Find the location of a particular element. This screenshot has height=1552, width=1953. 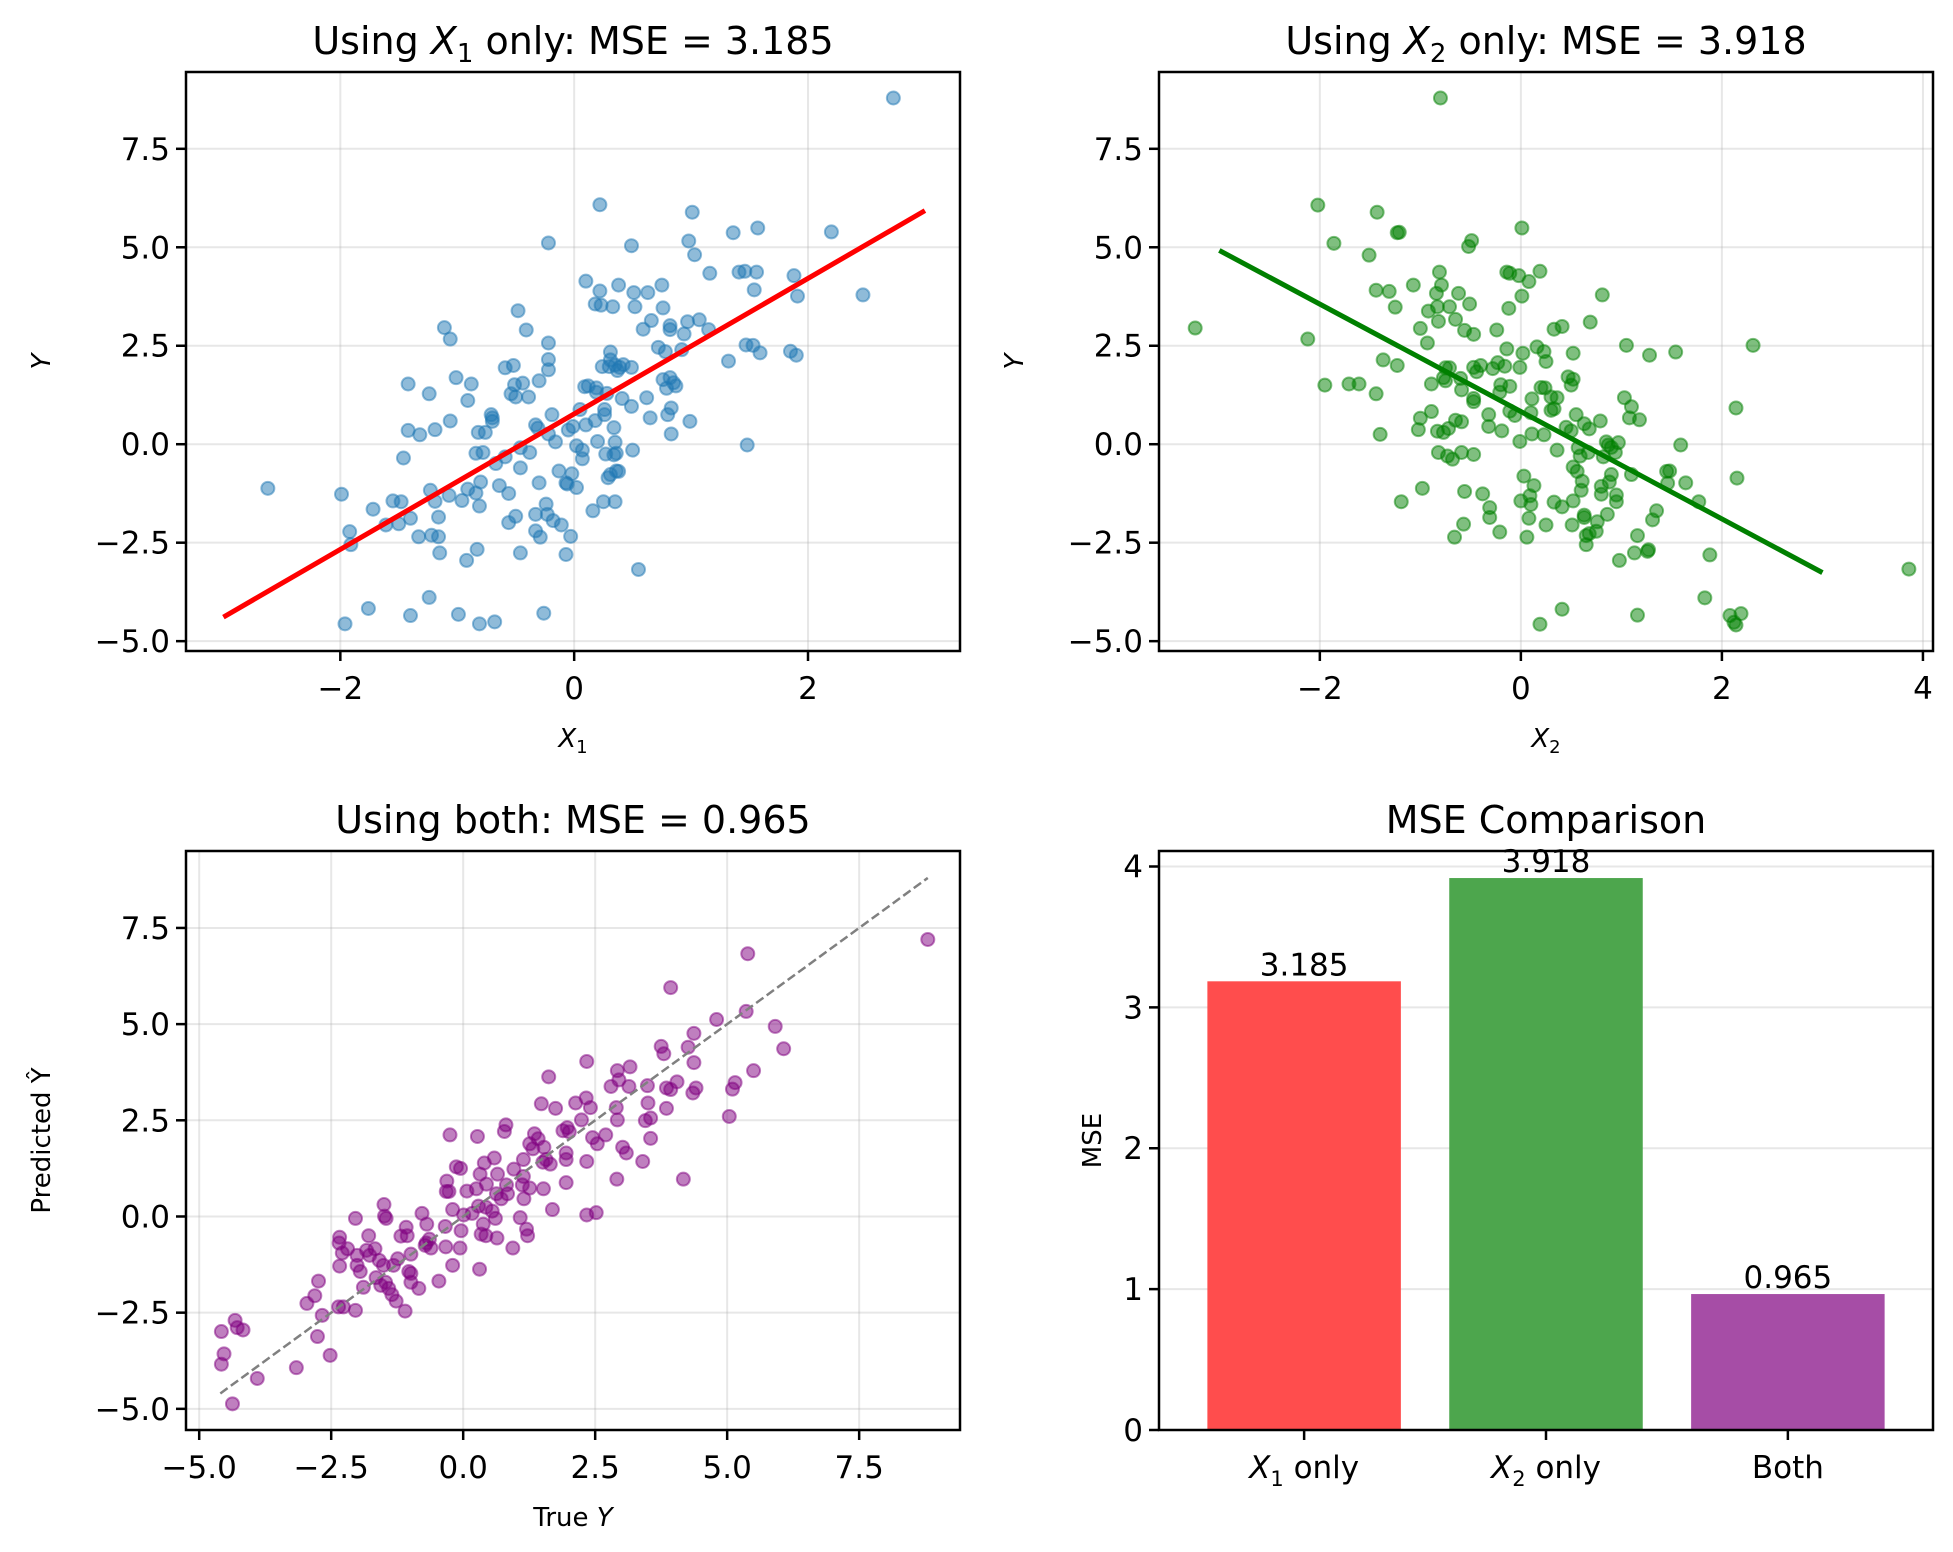

y-axis-label: MSE is located at coordinates (1093, 1140).